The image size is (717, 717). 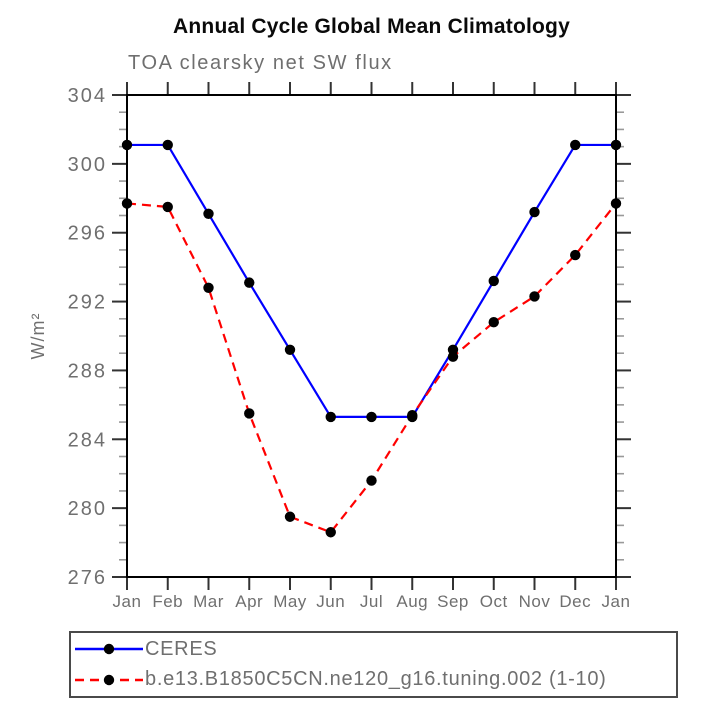 What do you see at coordinates (87, 440) in the screenshot?
I see `svg-text: 284` at bounding box center [87, 440].